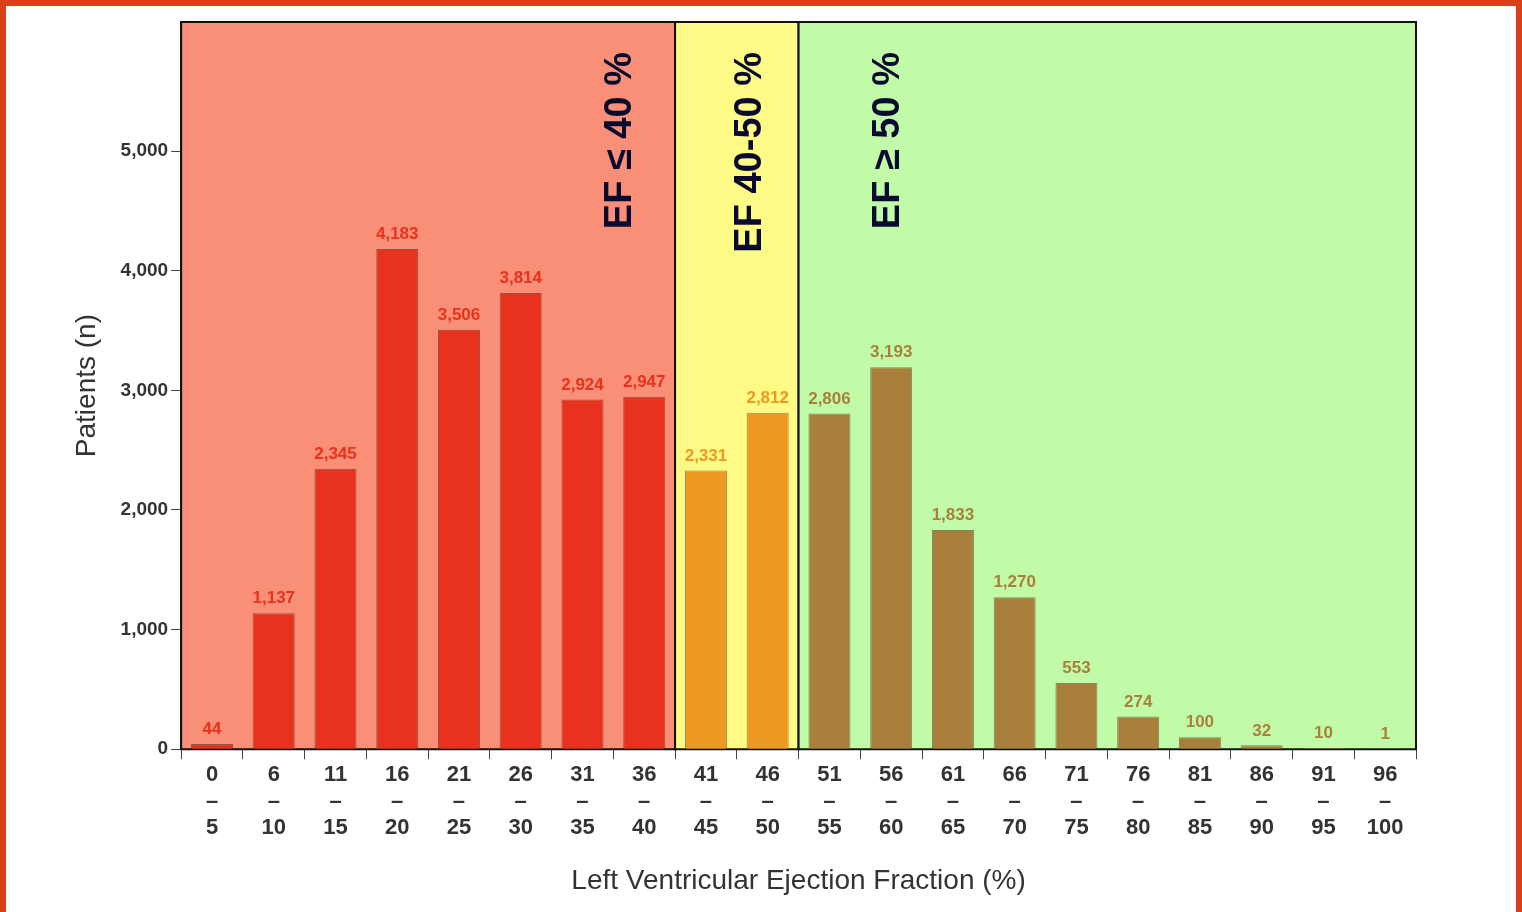 The image size is (1522, 912). Describe the element at coordinates (1261, 800) in the screenshot. I see `x-tick-label: 86 – 90` at that location.